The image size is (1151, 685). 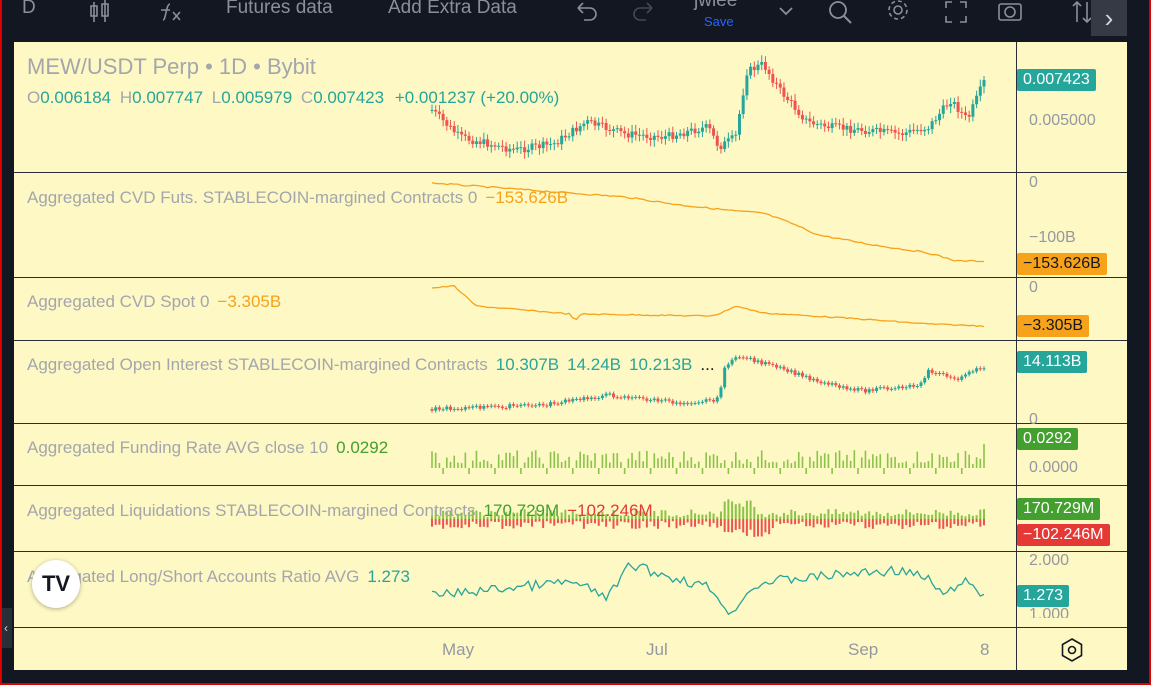 I want to click on futures-data-button: Futures data, so click(x=279, y=9).